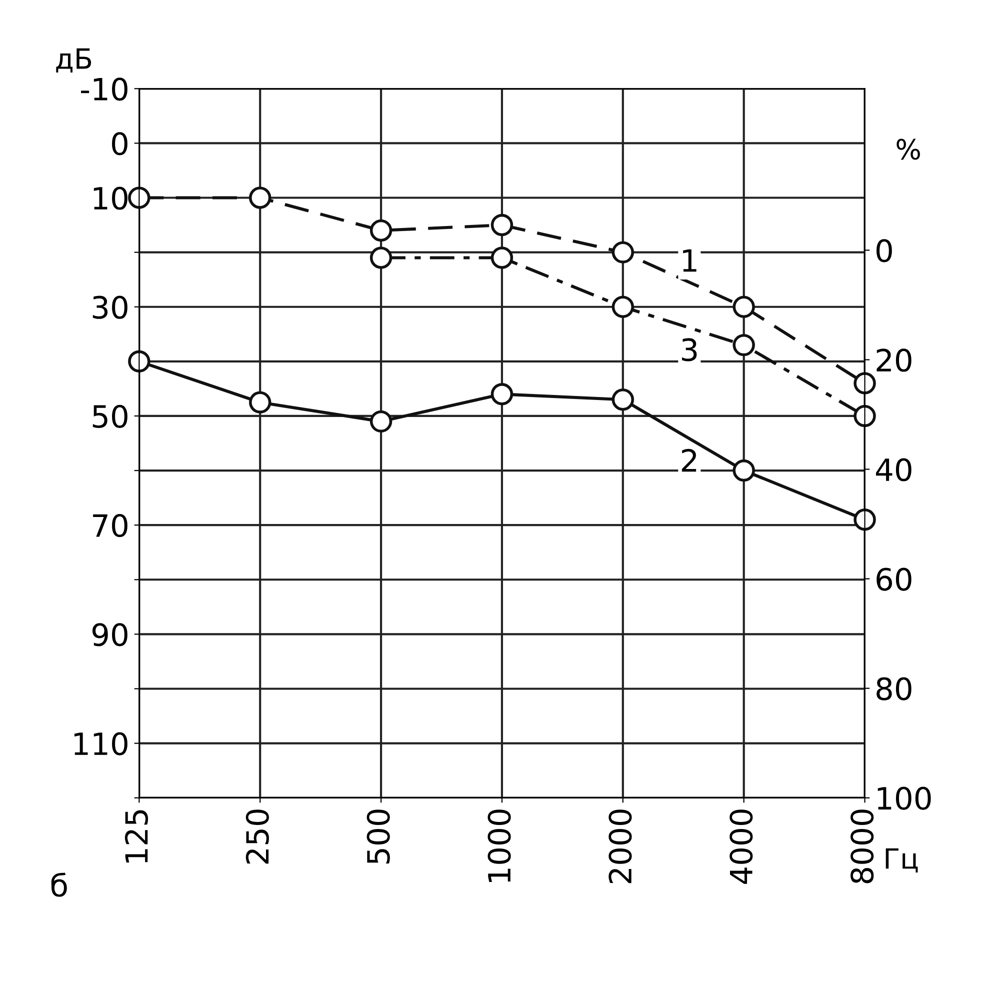 The width and height of the screenshot is (994, 985). Describe the element at coordinates (104, 89) in the screenshot. I see `y-tick-label: -10` at that location.